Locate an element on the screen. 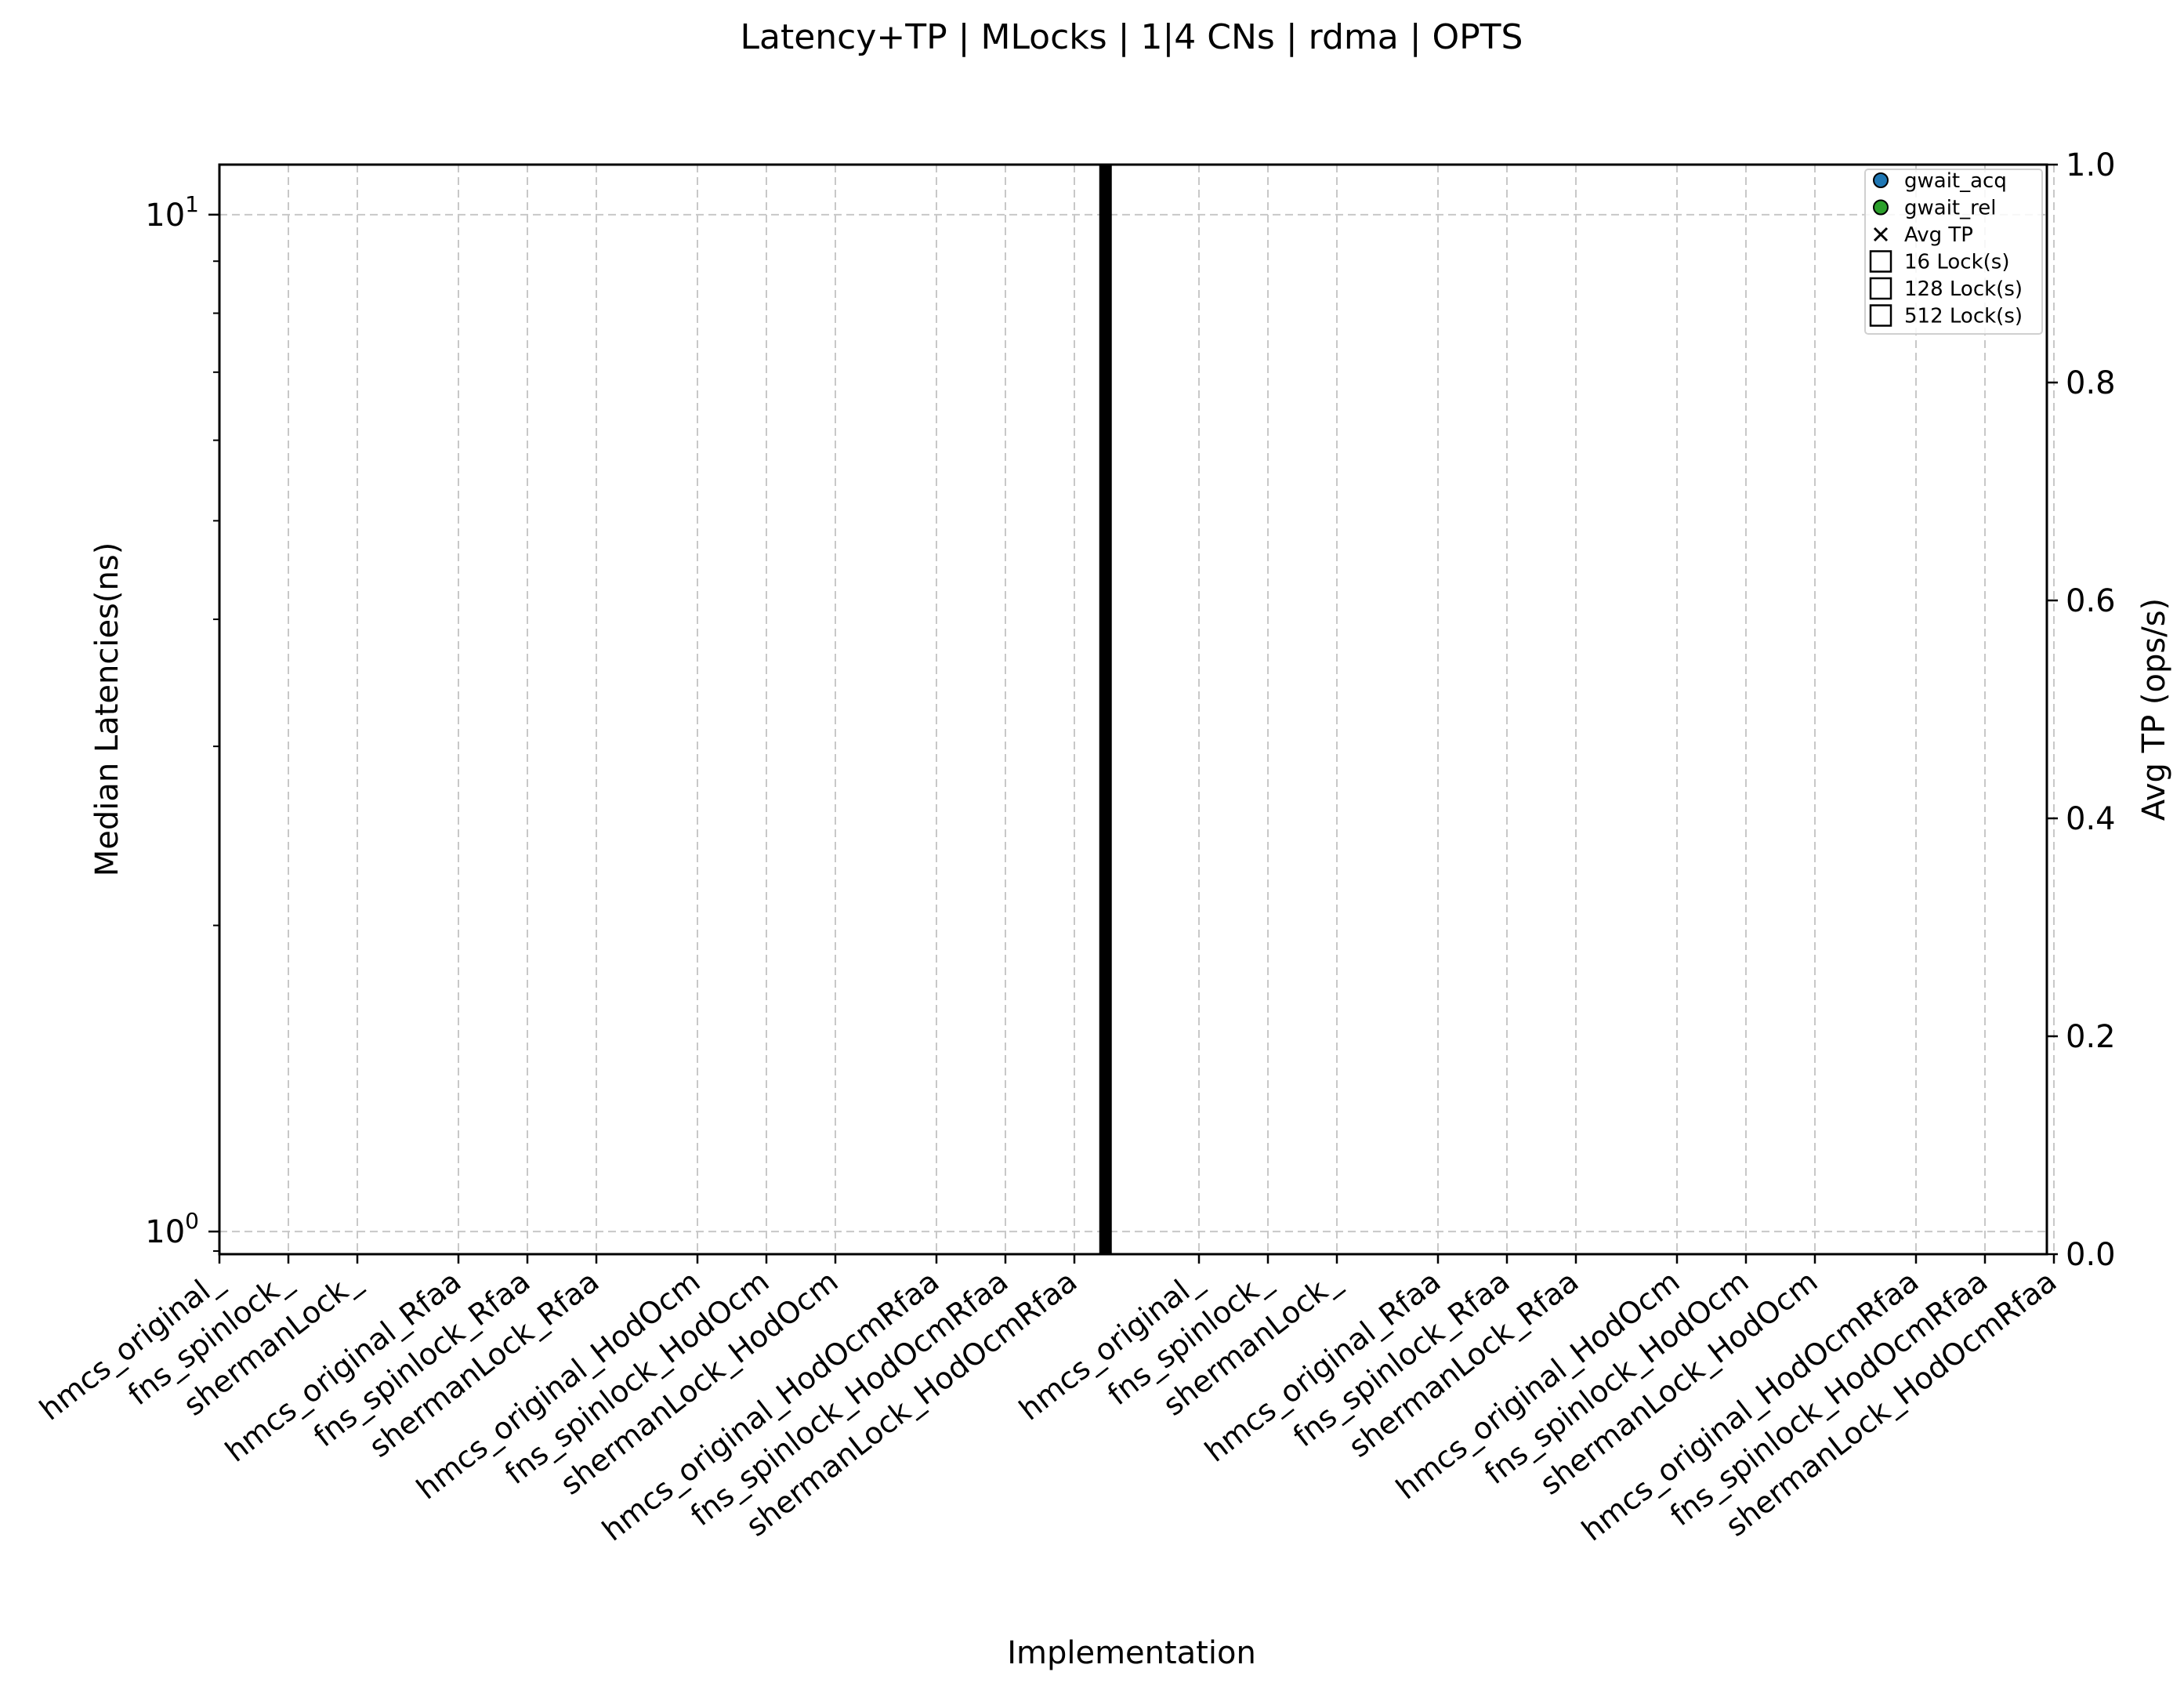 Image resolution: width=2184 pixels, height=1690 pixels. right-y-axis-label: Avg TP (ops/s) is located at coordinates (2154, 709).